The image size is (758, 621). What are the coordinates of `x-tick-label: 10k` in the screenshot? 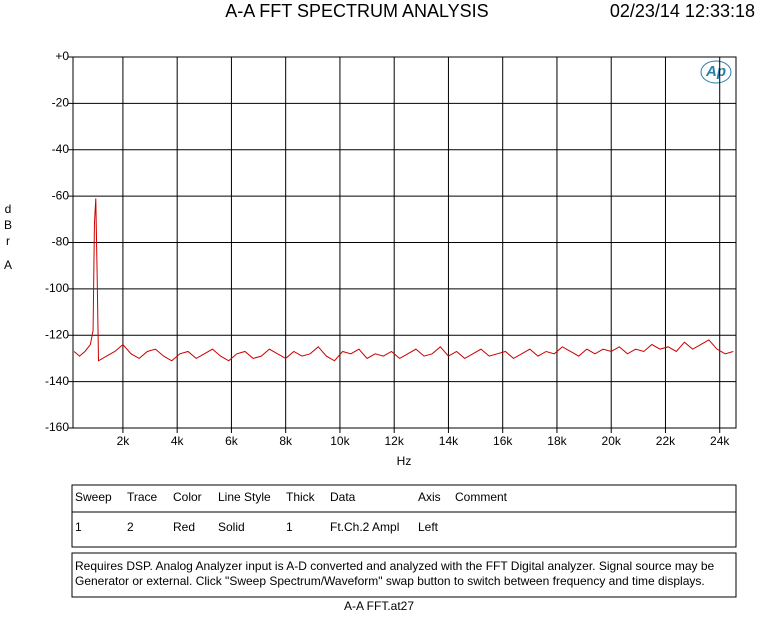 It's located at (340, 441).